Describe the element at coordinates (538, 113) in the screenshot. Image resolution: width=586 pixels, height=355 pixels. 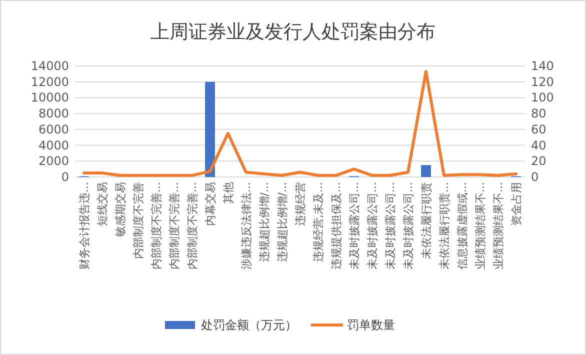
I see `y2-tick-label: 80` at that location.